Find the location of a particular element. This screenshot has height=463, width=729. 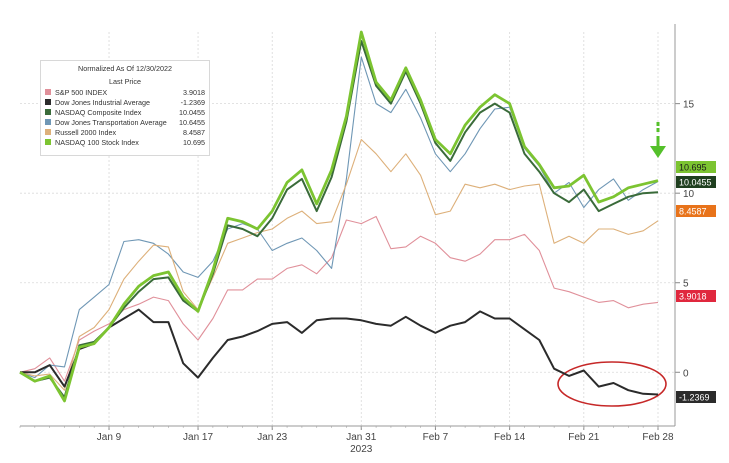

legend-series-name: Dow Jones Transportation Average is located at coordinates (111, 122).